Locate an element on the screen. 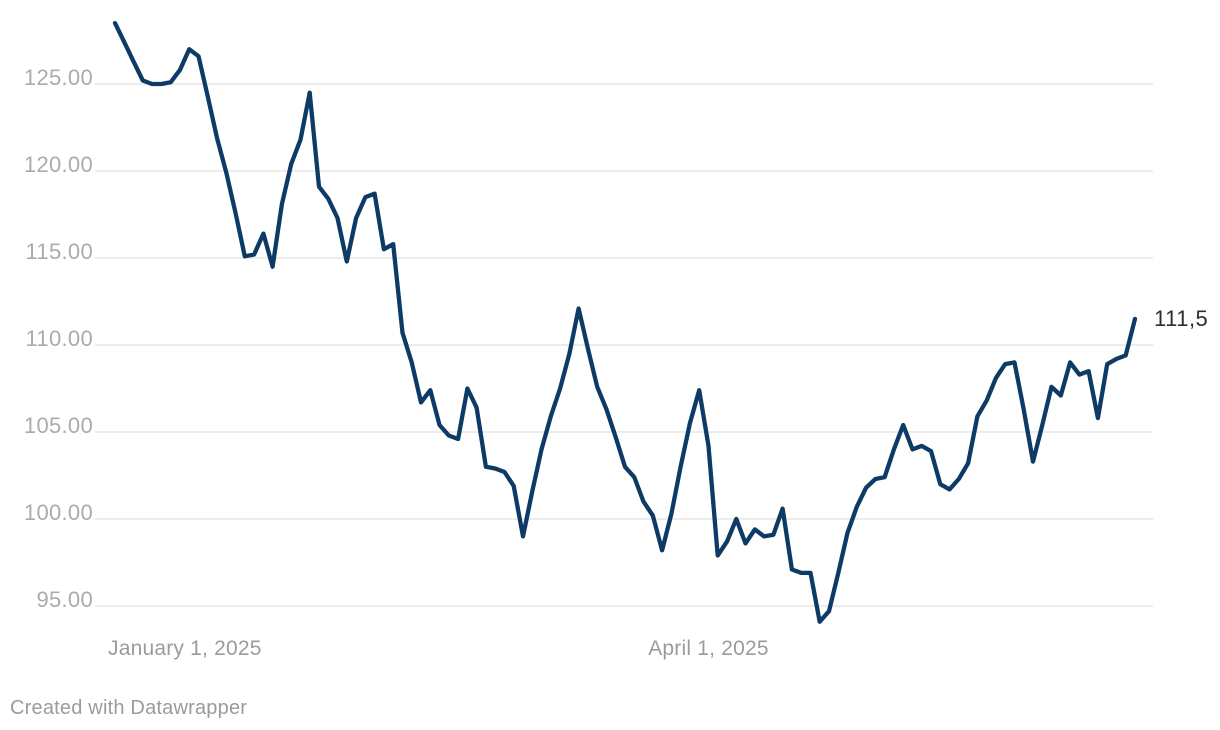 This screenshot has height=730, width=1220. datawrapper-credit-link: Created with Datawrapper is located at coordinates (129, 708).